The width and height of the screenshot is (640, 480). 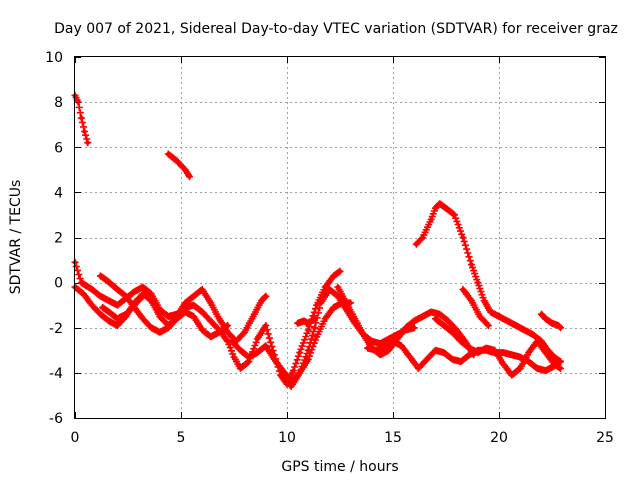 I want to click on y-tick-label: -4, so click(x=56, y=374).